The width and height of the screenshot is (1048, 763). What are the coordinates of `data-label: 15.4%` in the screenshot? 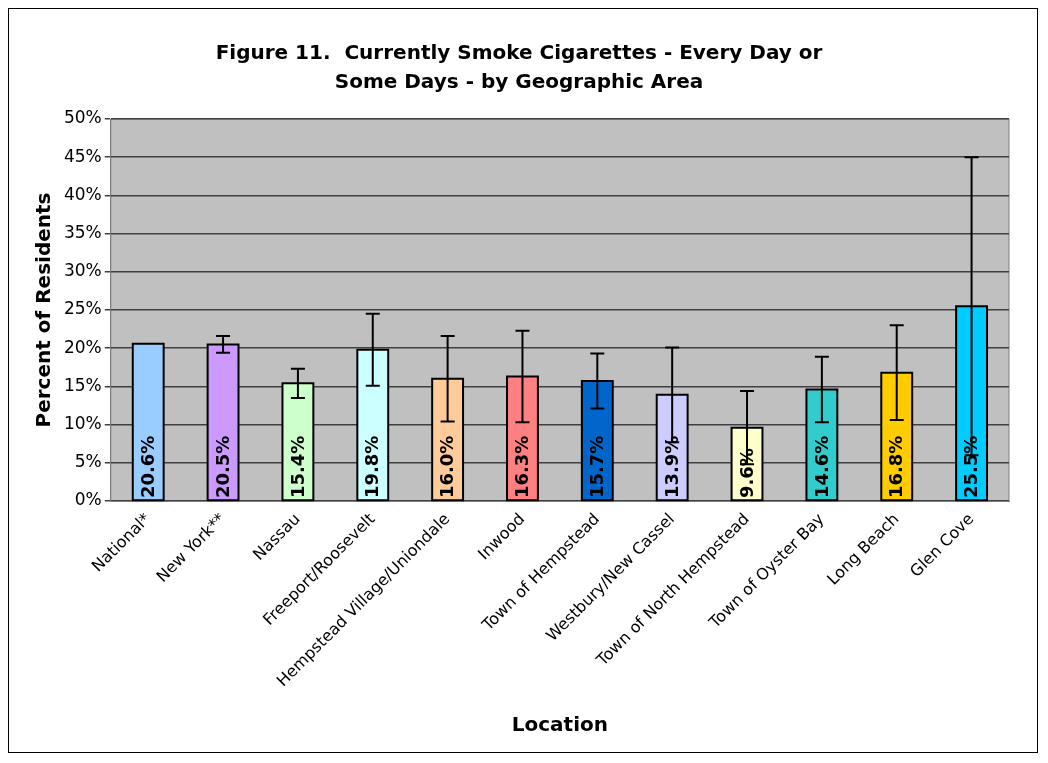 It's located at (297, 467).